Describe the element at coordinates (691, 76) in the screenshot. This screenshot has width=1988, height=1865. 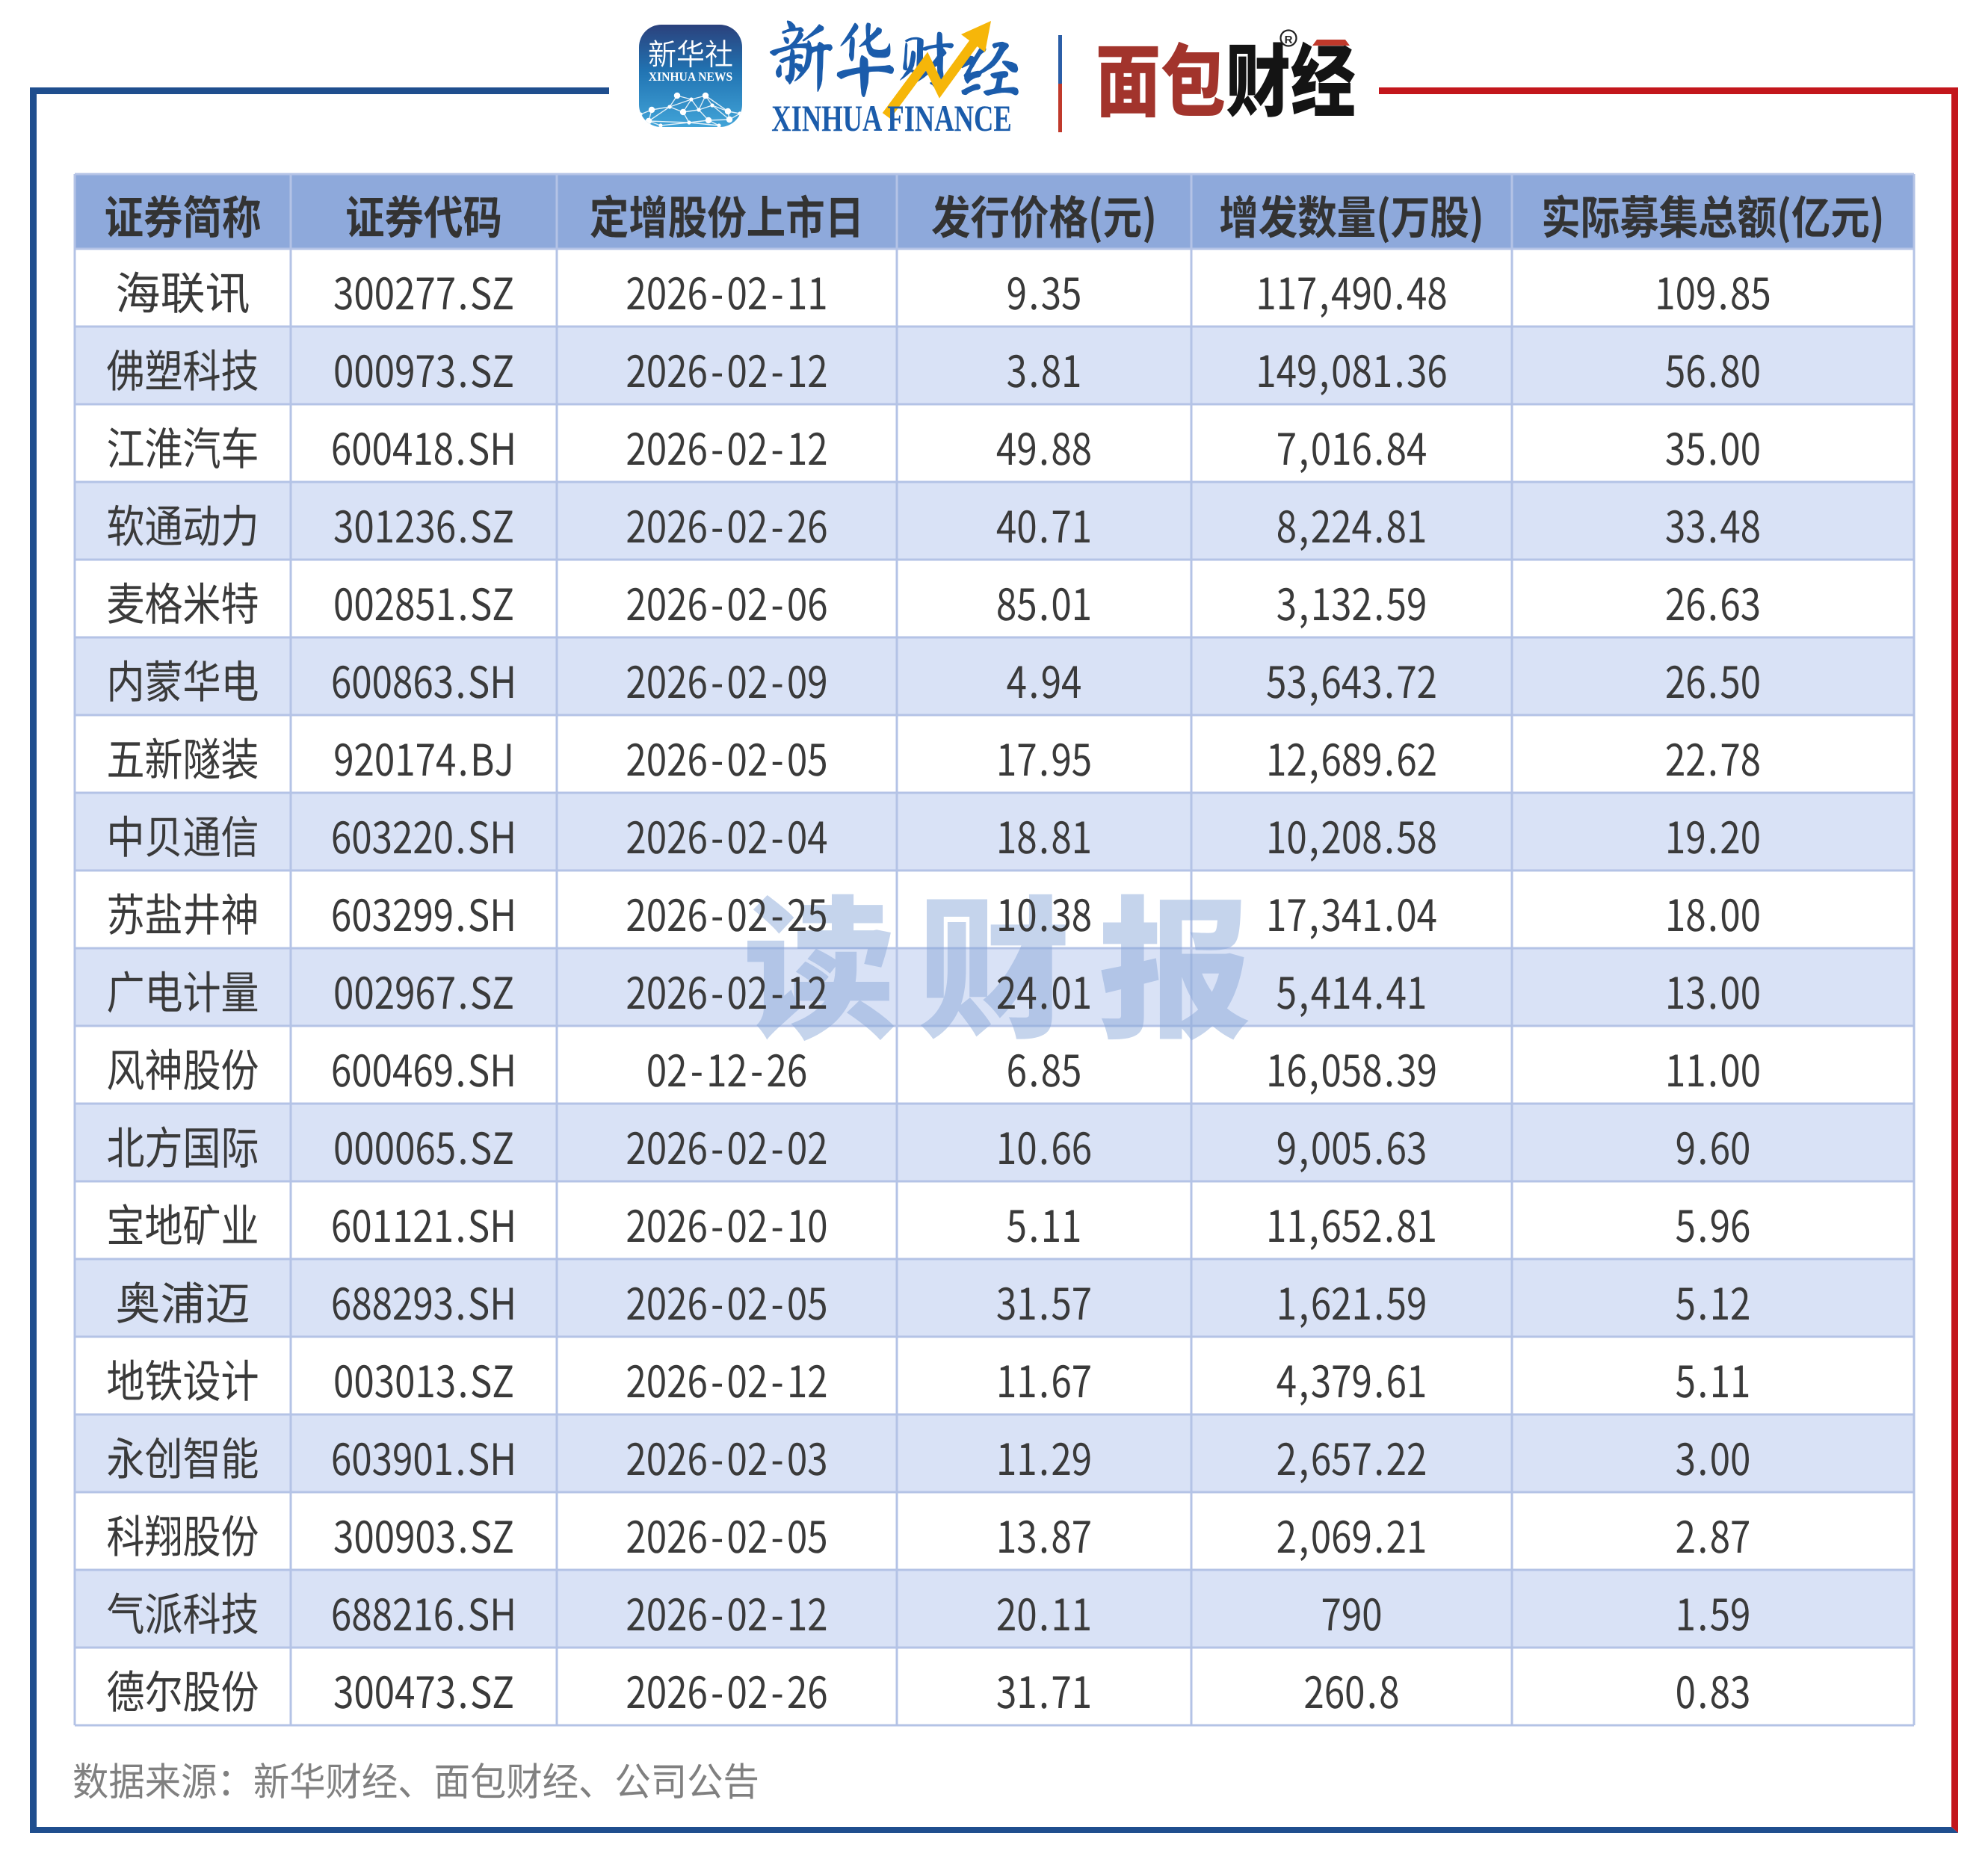
I see `svg-text: XINHUA NEWS` at that location.